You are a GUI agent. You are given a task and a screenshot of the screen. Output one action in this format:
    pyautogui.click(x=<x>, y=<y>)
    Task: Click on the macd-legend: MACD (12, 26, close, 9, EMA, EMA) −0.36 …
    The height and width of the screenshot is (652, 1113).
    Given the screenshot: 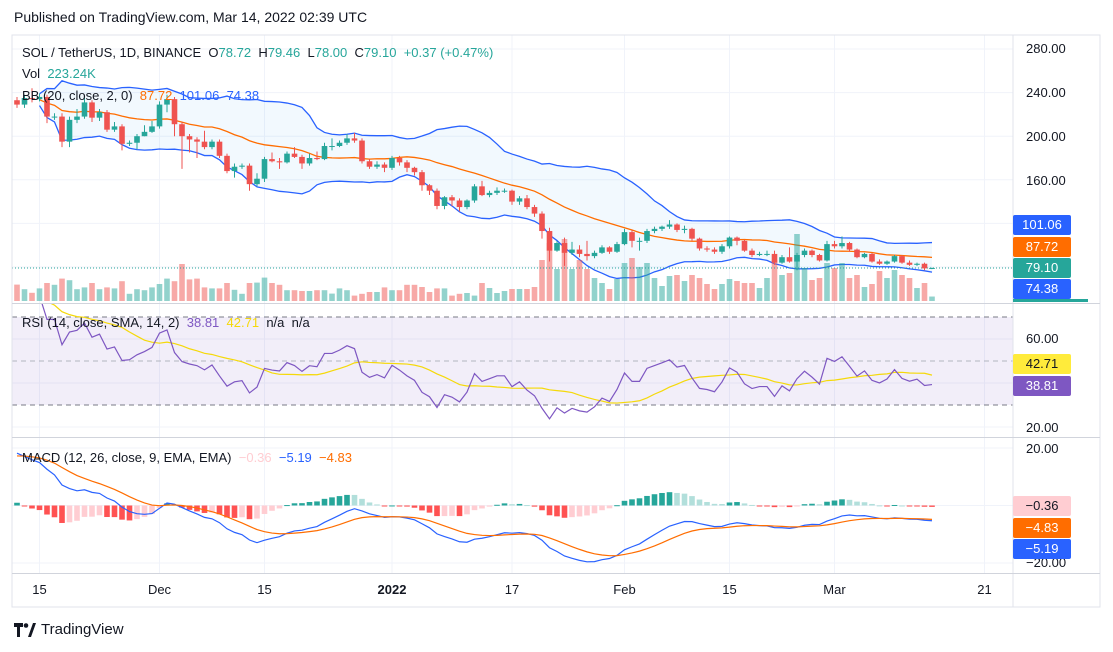 What is the action you would take?
    pyautogui.click(x=187, y=457)
    